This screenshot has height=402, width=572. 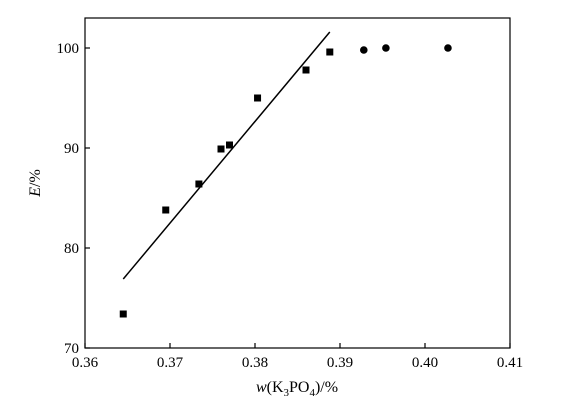 I want to click on x-tick-label: 0.38, so click(x=255, y=363).